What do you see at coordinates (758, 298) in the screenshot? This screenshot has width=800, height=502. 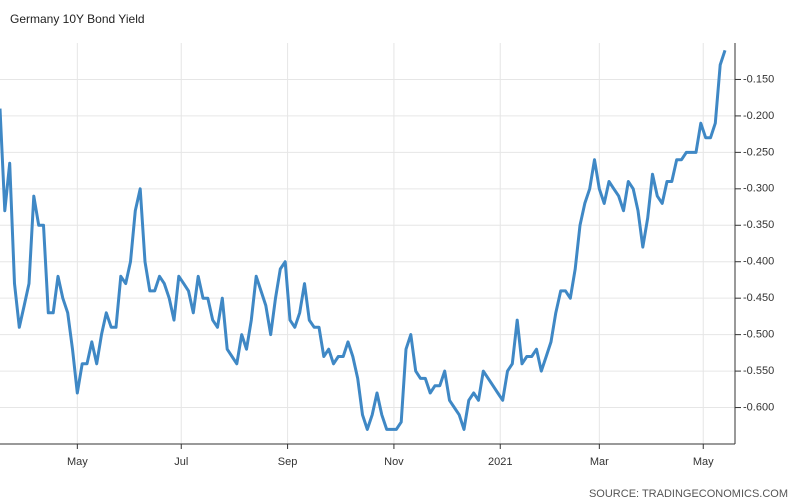 I see `y-tick-label: -0.450` at bounding box center [758, 298].